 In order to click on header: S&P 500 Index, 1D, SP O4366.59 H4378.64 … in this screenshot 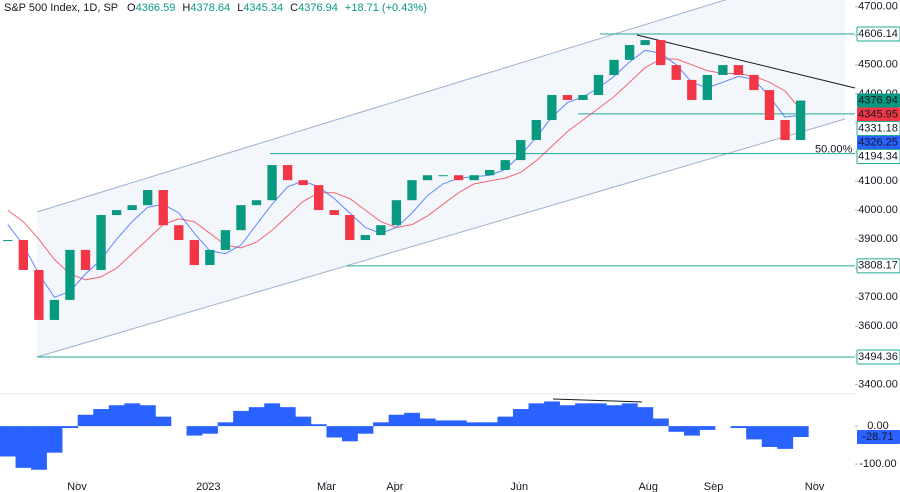, I will do `click(215, 8)`.